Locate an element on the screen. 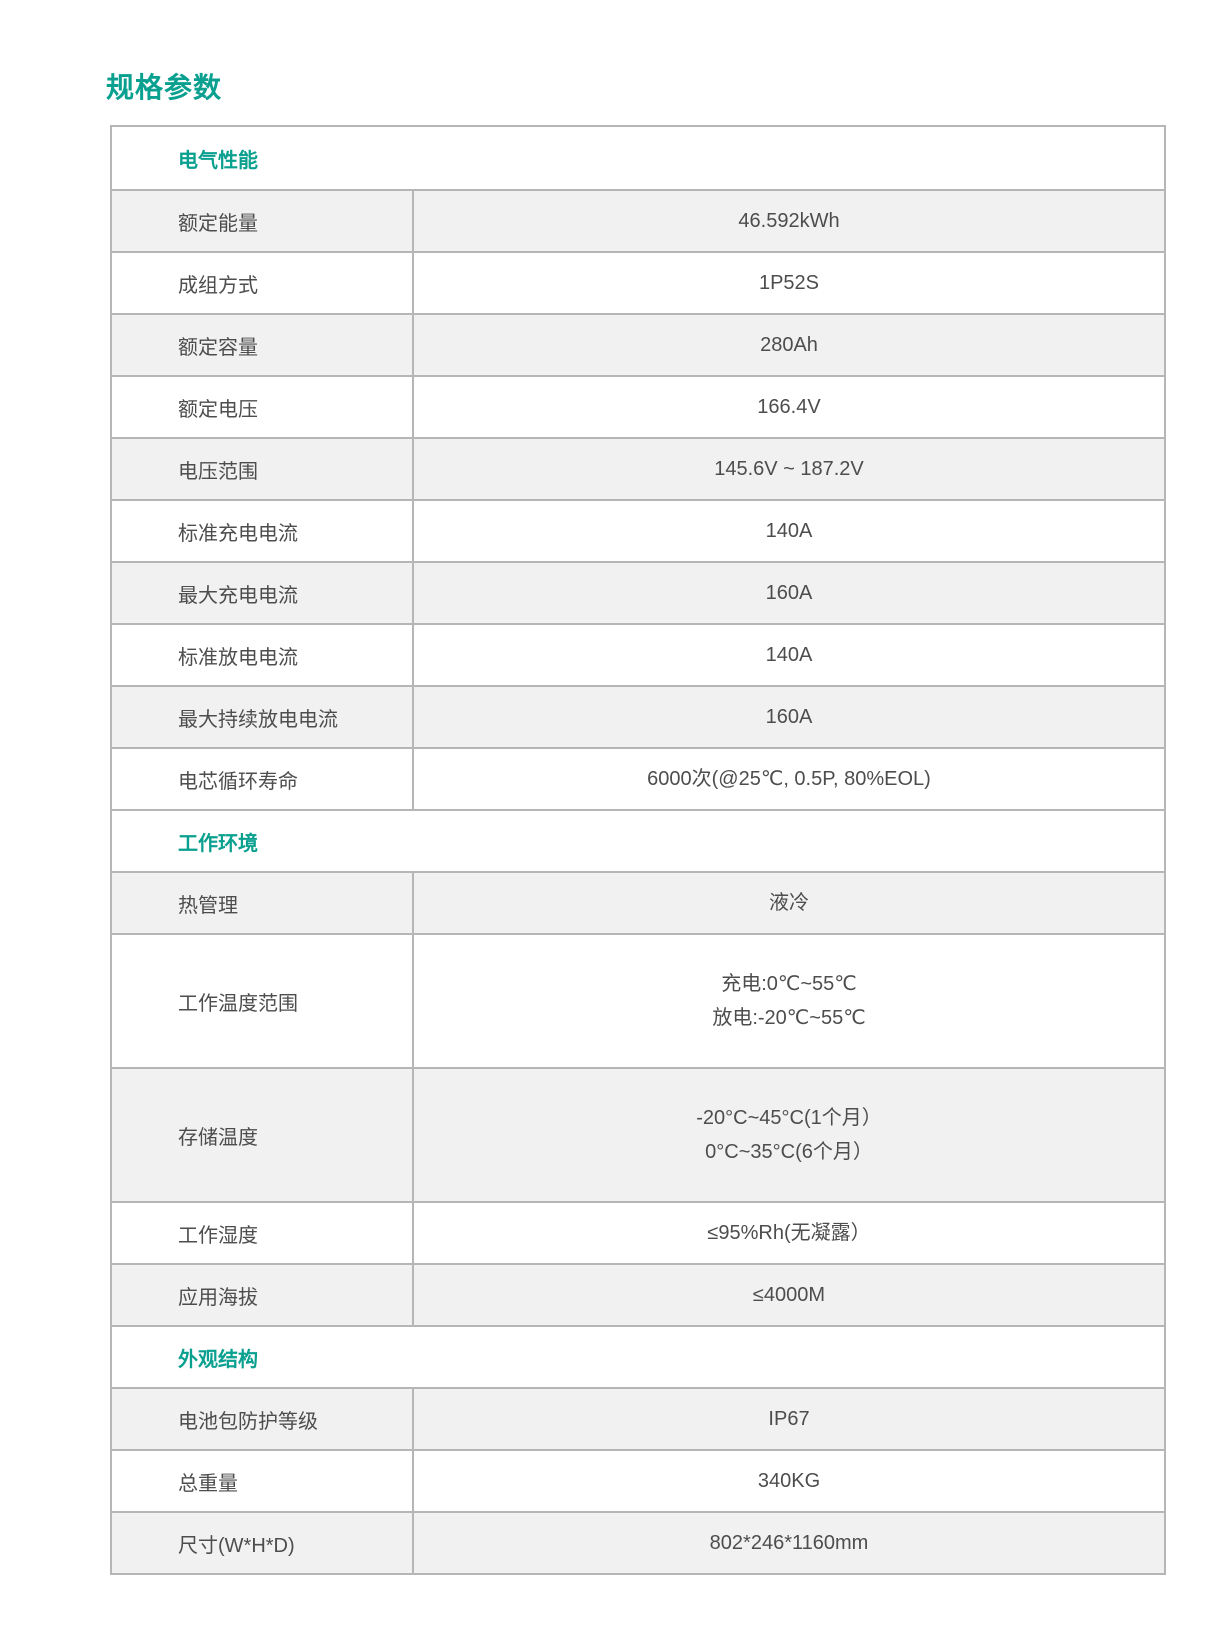 Image resolution: width=1227 pixels, height=1642 pixels. spec-row-voltage-range: 电压范围 145.6V ~ 187.2V is located at coordinates (638, 468).